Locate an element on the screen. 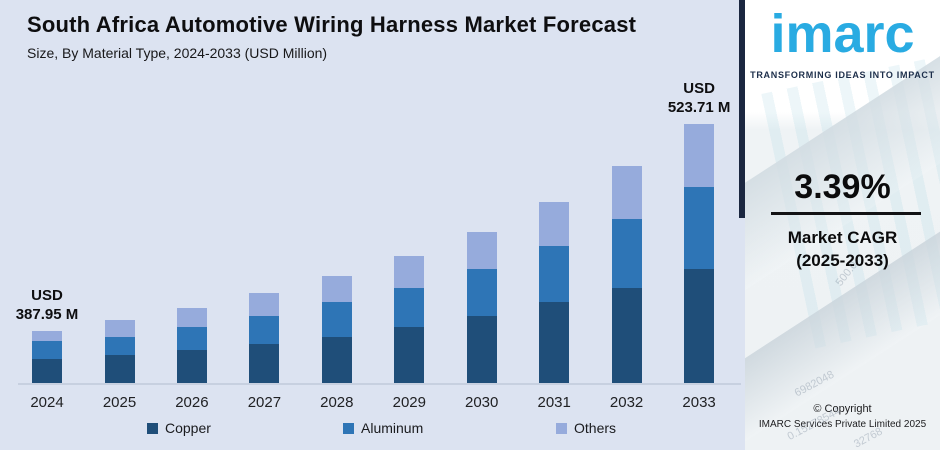 This screenshot has height=450, width=940. bar-segment-2028-aluminum is located at coordinates (336, 319).